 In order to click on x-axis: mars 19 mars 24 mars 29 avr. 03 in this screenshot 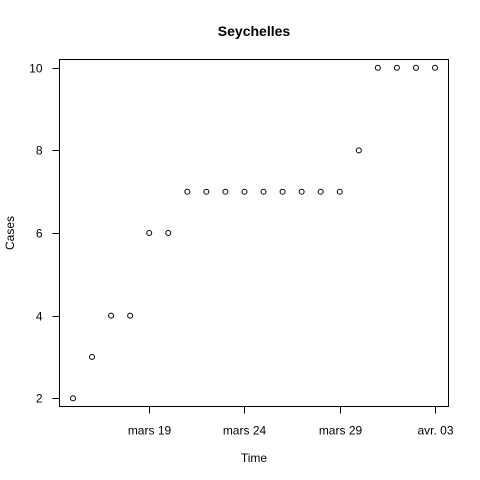, I will do `click(291, 422)`.